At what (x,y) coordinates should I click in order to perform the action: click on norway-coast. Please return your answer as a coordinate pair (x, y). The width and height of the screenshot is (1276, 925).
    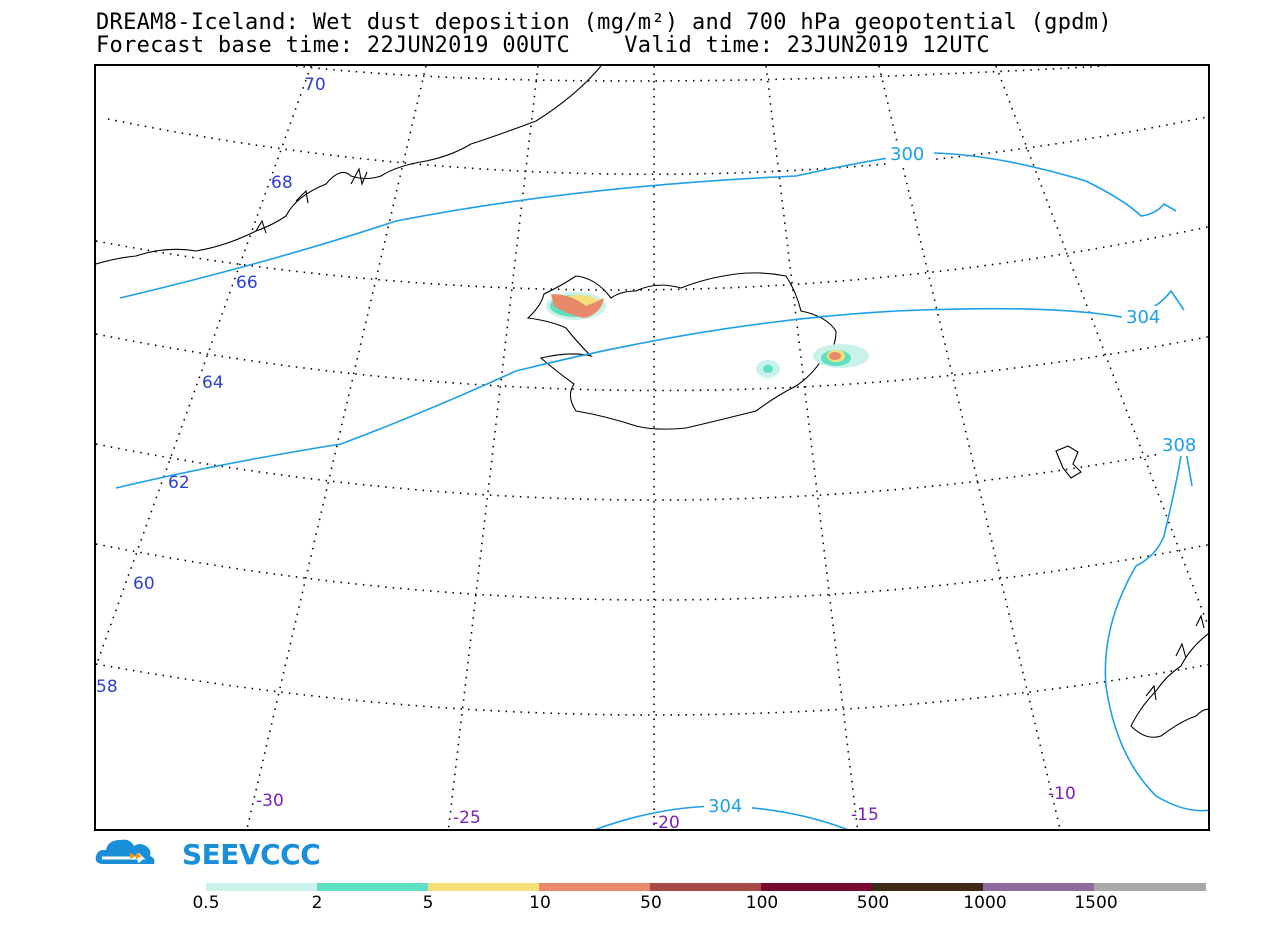
    Looking at the image, I should click on (1169, 685).